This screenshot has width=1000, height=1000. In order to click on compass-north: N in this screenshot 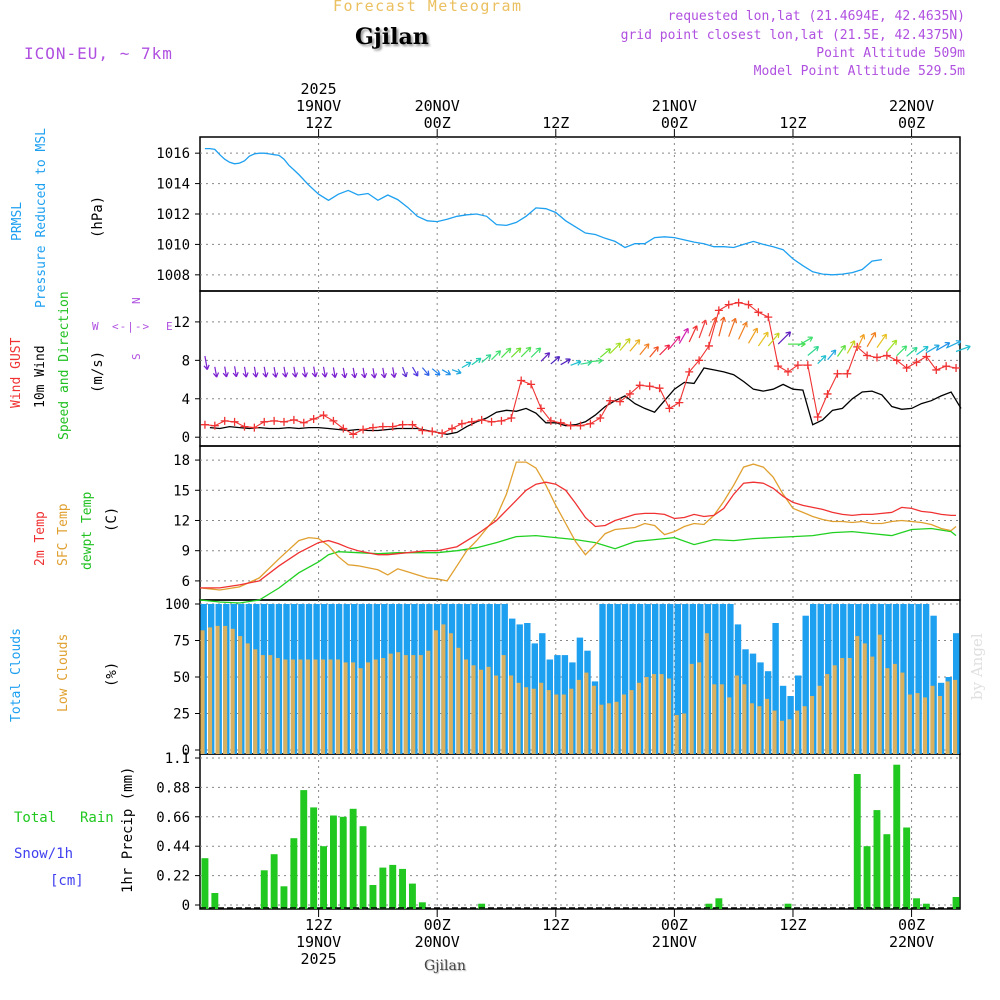, I will do `click(136, 300)`.